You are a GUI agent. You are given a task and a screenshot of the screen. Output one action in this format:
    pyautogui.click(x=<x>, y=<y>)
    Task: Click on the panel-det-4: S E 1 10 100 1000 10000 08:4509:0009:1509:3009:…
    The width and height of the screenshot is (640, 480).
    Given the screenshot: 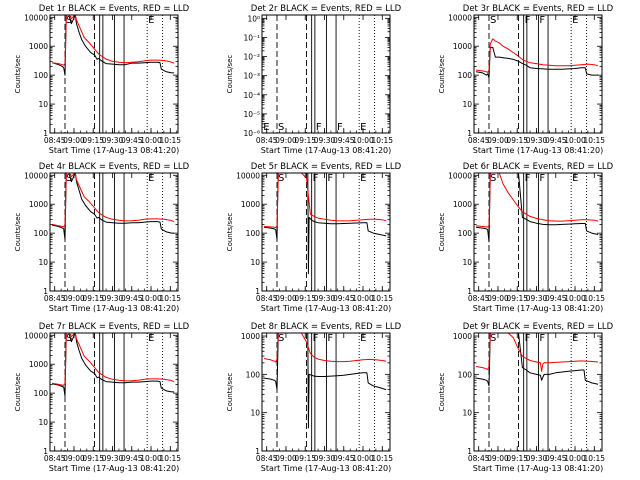 What is the action you would take?
    pyautogui.click(x=102, y=237)
    